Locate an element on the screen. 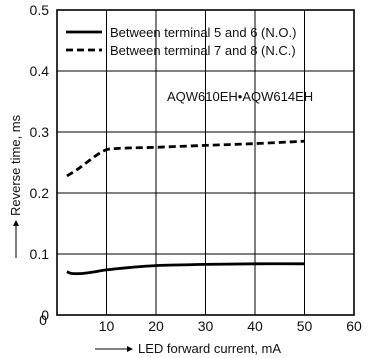  y-axis-label-group: Reverse time, ms is located at coordinates (15, 186).